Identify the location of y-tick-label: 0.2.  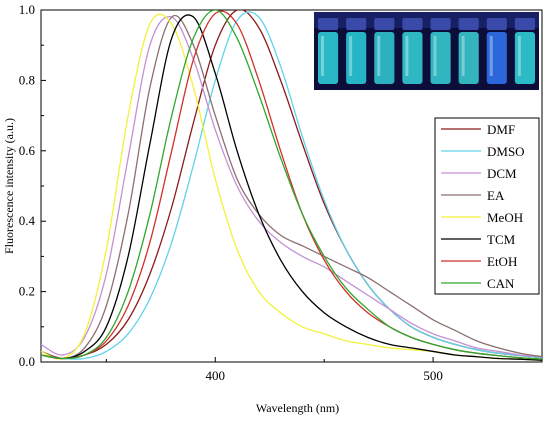
(27, 291).